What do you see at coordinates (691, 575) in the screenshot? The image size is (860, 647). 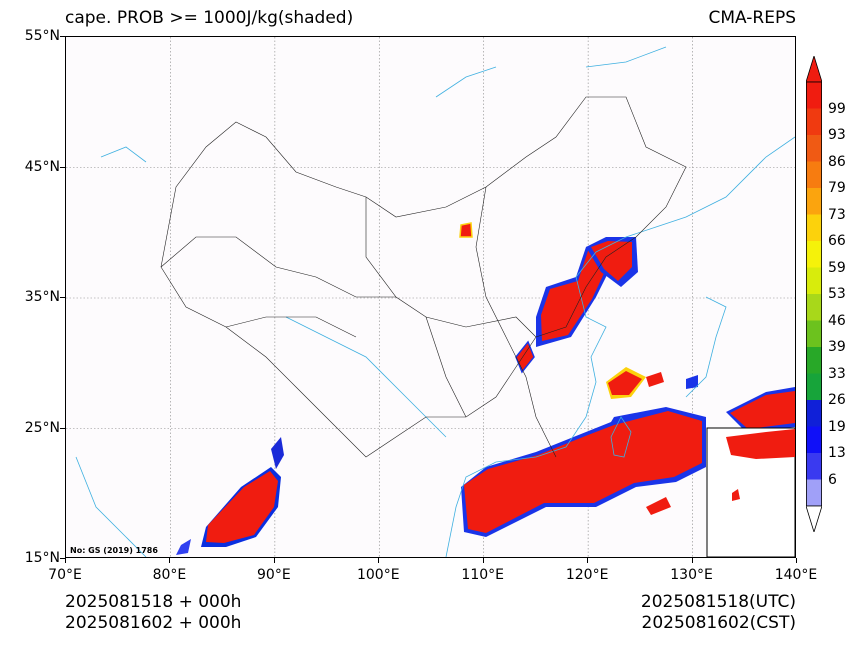 I see `lon-tick-label: 130°E` at bounding box center [691, 575].